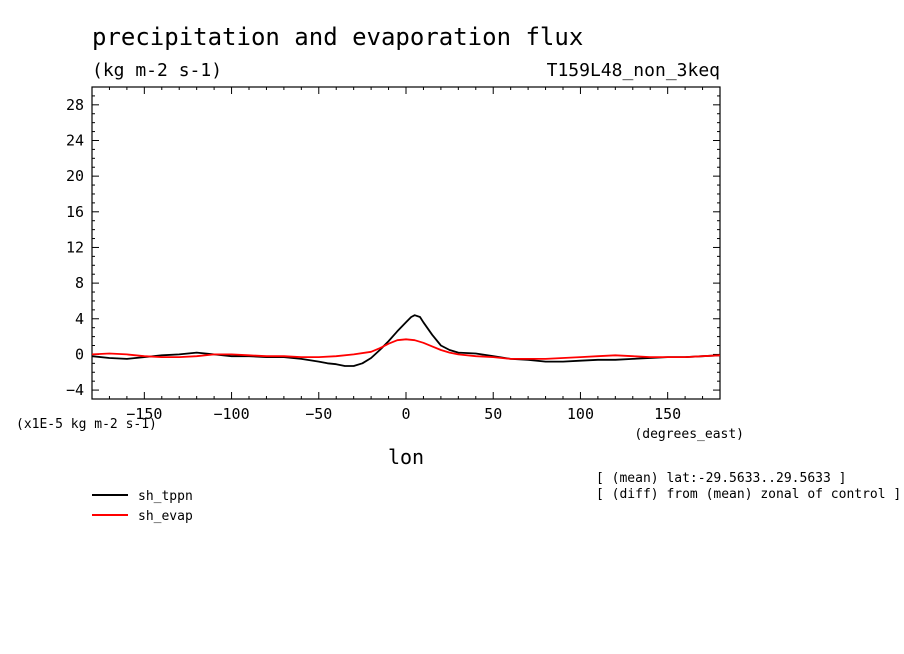  What do you see at coordinates (86, 424) in the screenshot?
I see `scale-label: (x1E-5 kg m-2 s-1)` at bounding box center [86, 424].